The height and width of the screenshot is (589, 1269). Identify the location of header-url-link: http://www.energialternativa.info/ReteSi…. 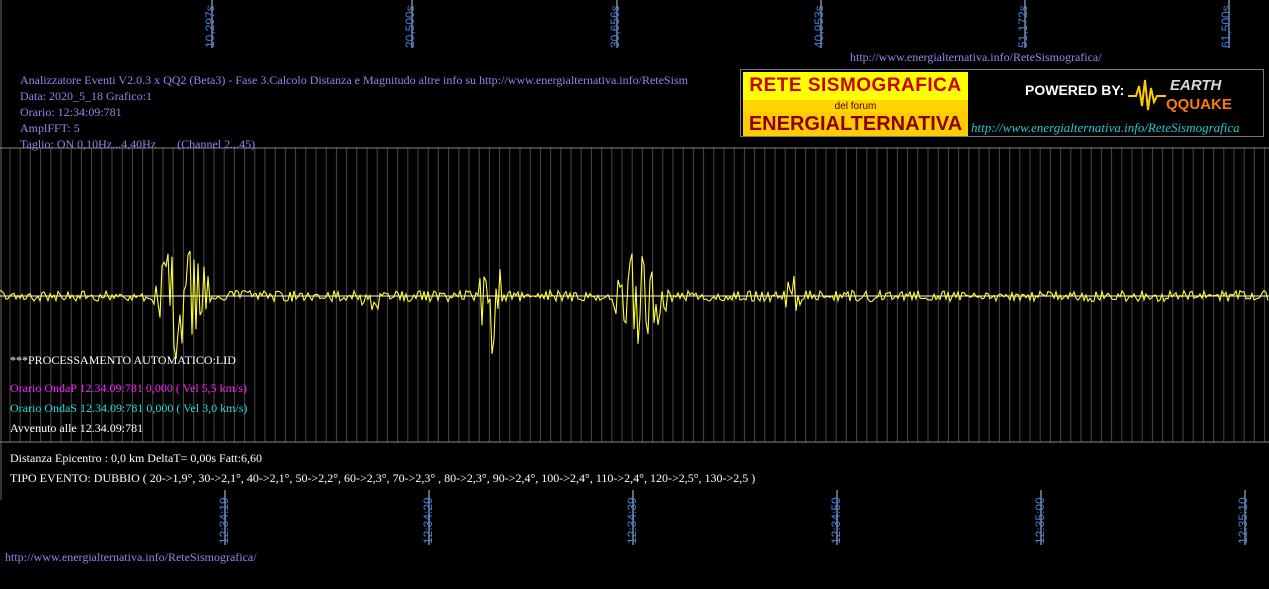
(976, 57).